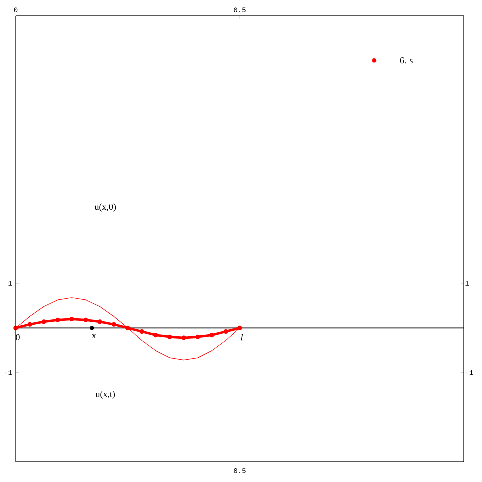 The width and height of the screenshot is (482, 482). I want to click on annotation: u(x,0), so click(105, 208).